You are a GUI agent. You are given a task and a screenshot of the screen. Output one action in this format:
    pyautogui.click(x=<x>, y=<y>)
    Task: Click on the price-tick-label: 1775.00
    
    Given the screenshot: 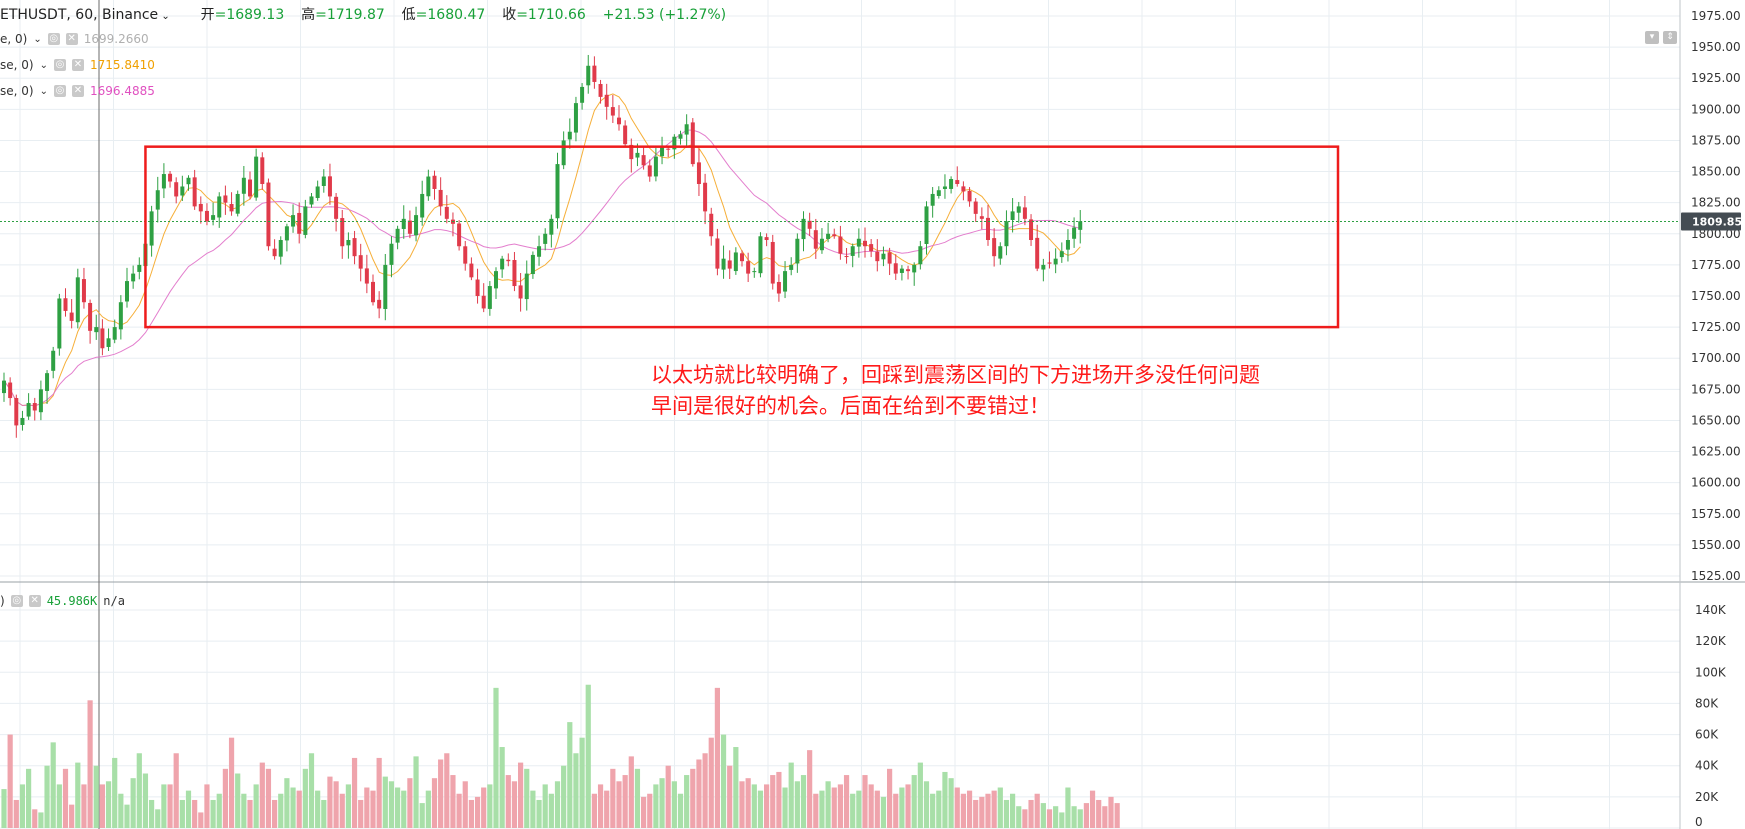 What is the action you would take?
    pyautogui.click(x=1716, y=265)
    